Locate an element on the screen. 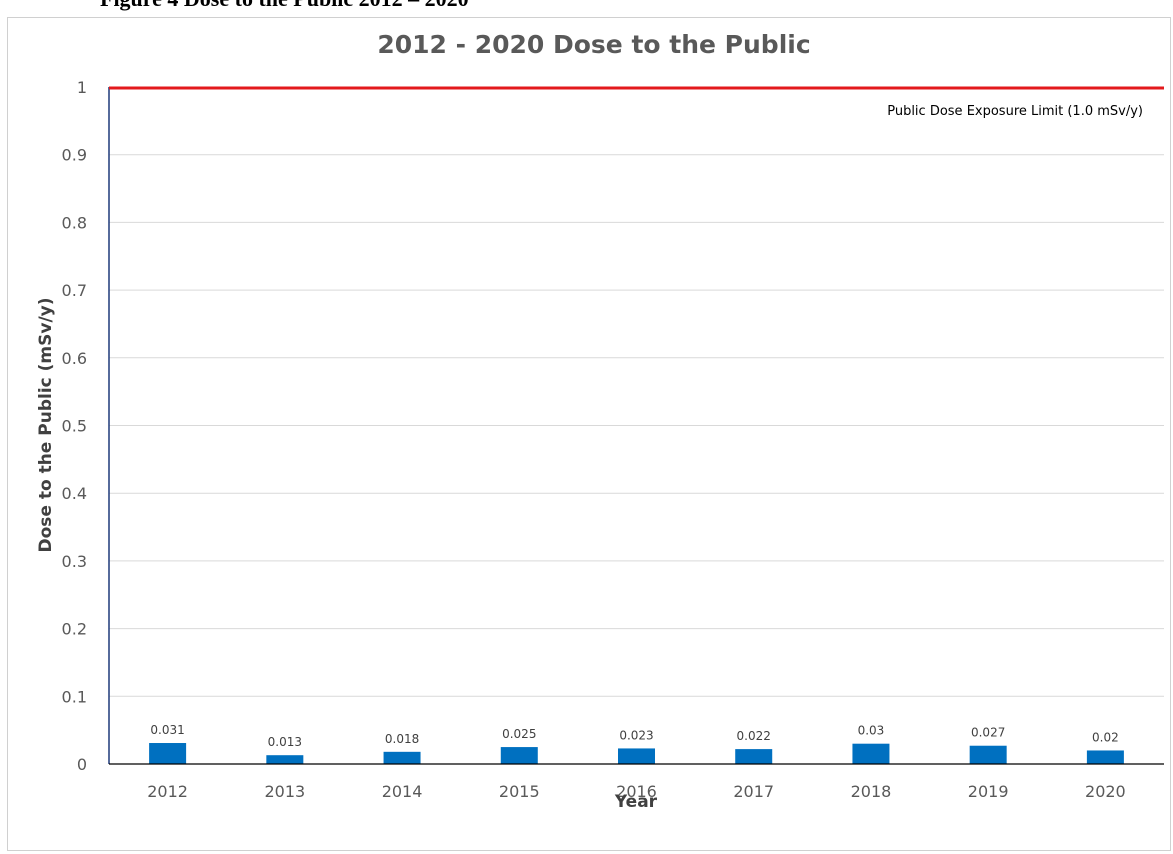 The image size is (1173, 854). y-tick-label: 1 is located at coordinates (82, 87).